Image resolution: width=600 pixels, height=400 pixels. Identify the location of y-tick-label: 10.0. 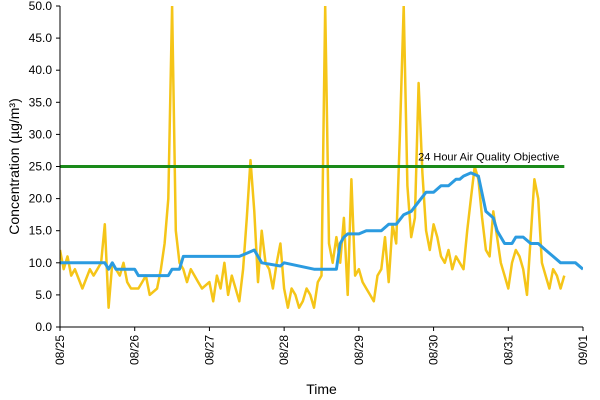
(41, 263).